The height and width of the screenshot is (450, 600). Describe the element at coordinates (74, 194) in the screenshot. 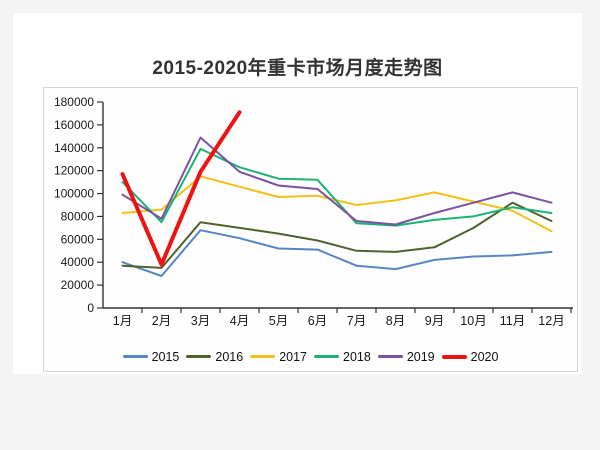

I see `y-axis-label: 100000` at that location.